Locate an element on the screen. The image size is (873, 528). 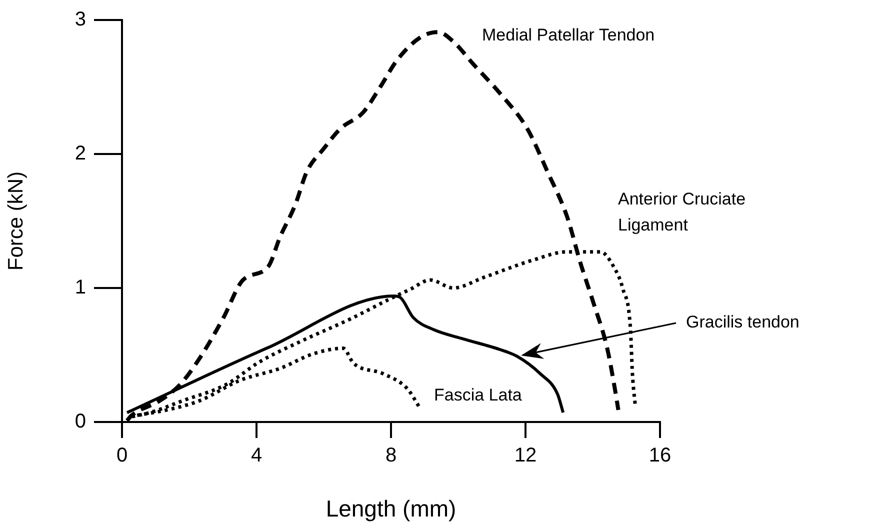
y-tick-label: 1 is located at coordinates (80, 287).